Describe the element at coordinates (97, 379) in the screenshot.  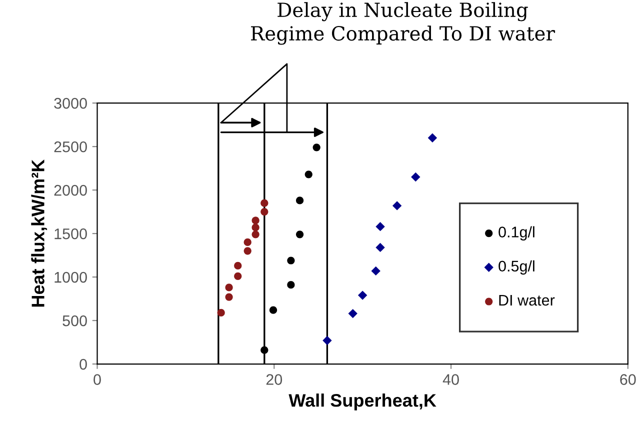
I see `x-tick-label: 0` at that location.